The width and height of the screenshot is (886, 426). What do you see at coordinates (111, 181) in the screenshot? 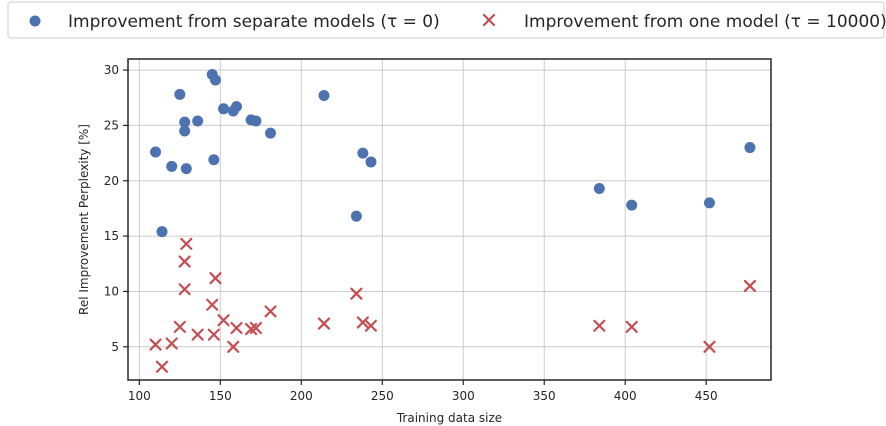
I see `y-tick-label: 20` at bounding box center [111, 181].